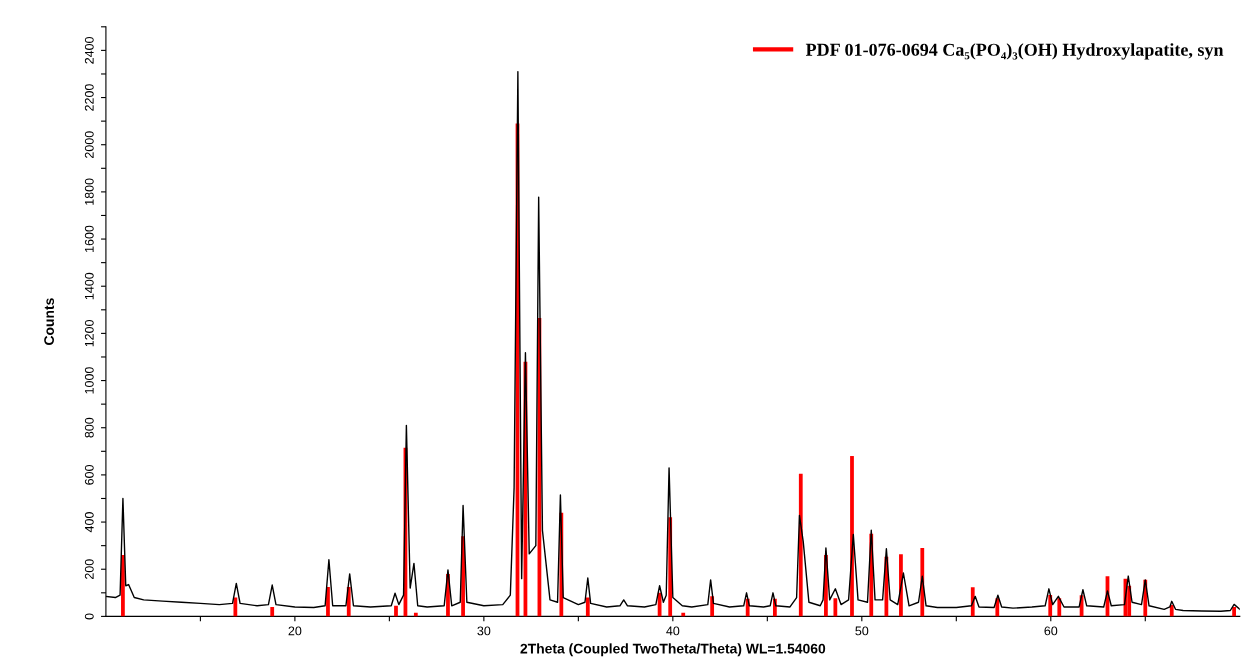 The width and height of the screenshot is (1246, 670). I want to click on y-tick-label: 600, so click(89, 474).